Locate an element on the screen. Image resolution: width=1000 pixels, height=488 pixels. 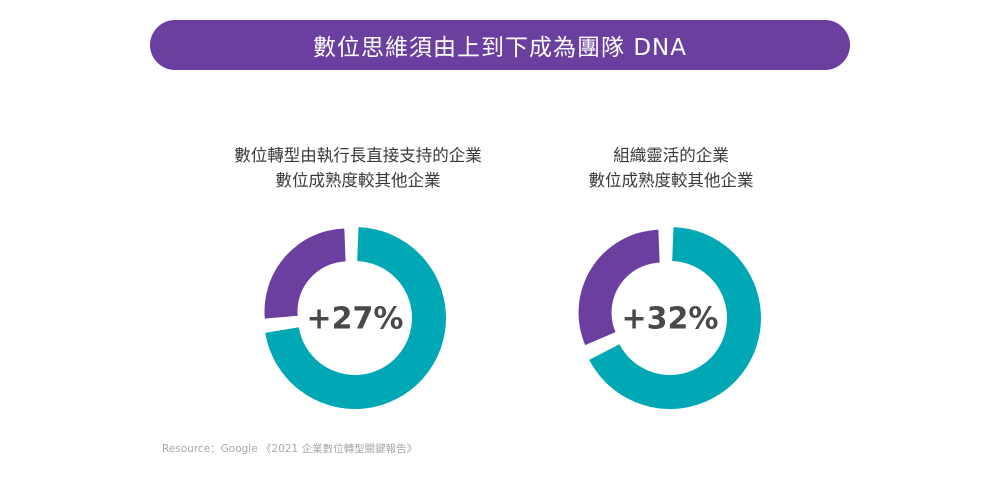
donut-chart-2: +32% is located at coordinates (669, 318).